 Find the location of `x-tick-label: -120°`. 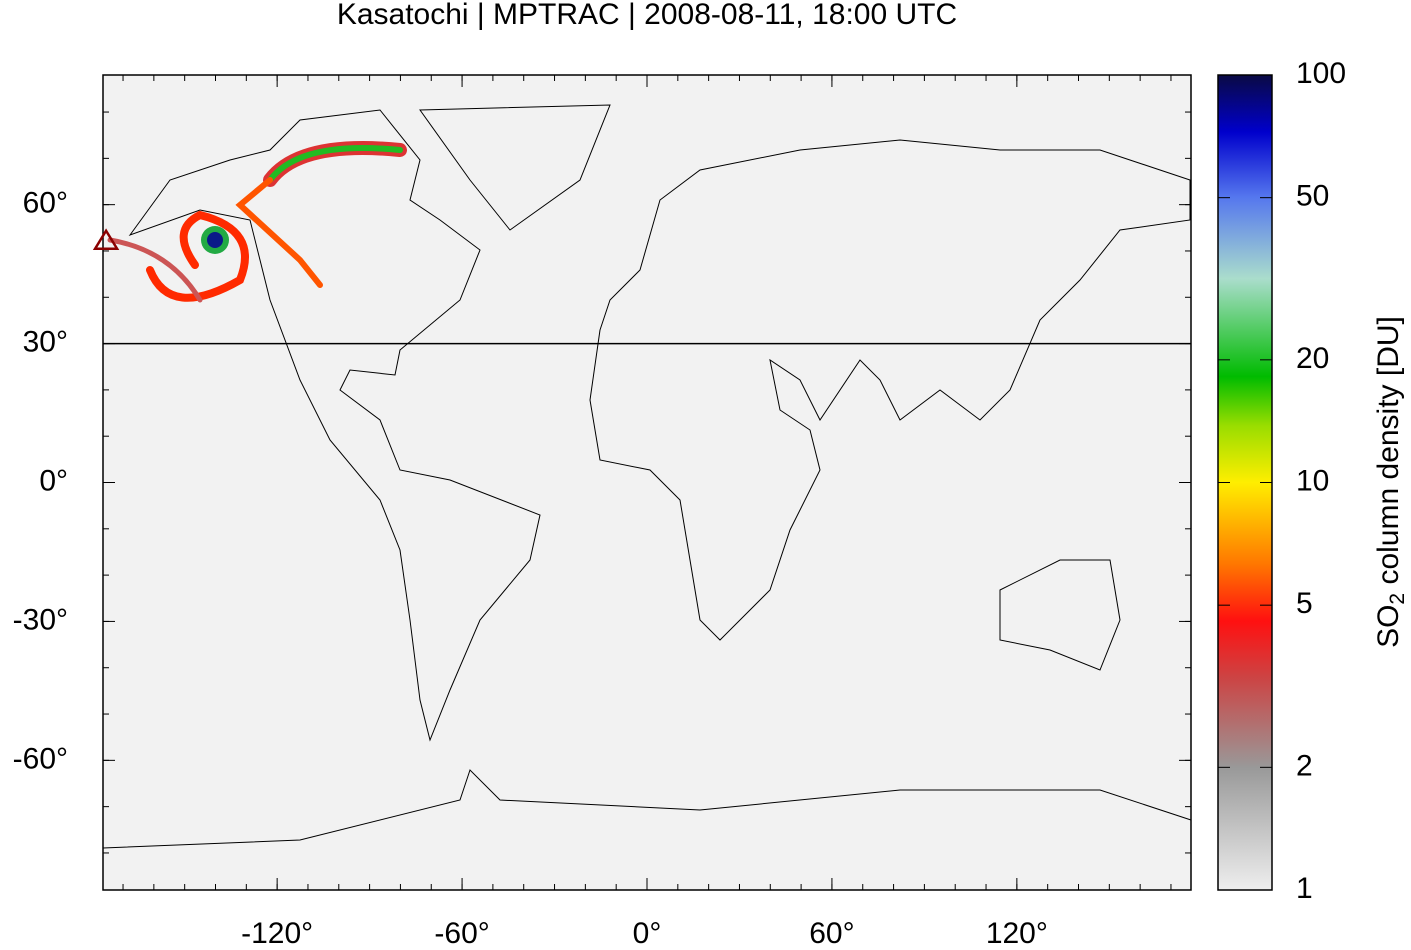

x-tick-label: -120° is located at coordinates (277, 933).